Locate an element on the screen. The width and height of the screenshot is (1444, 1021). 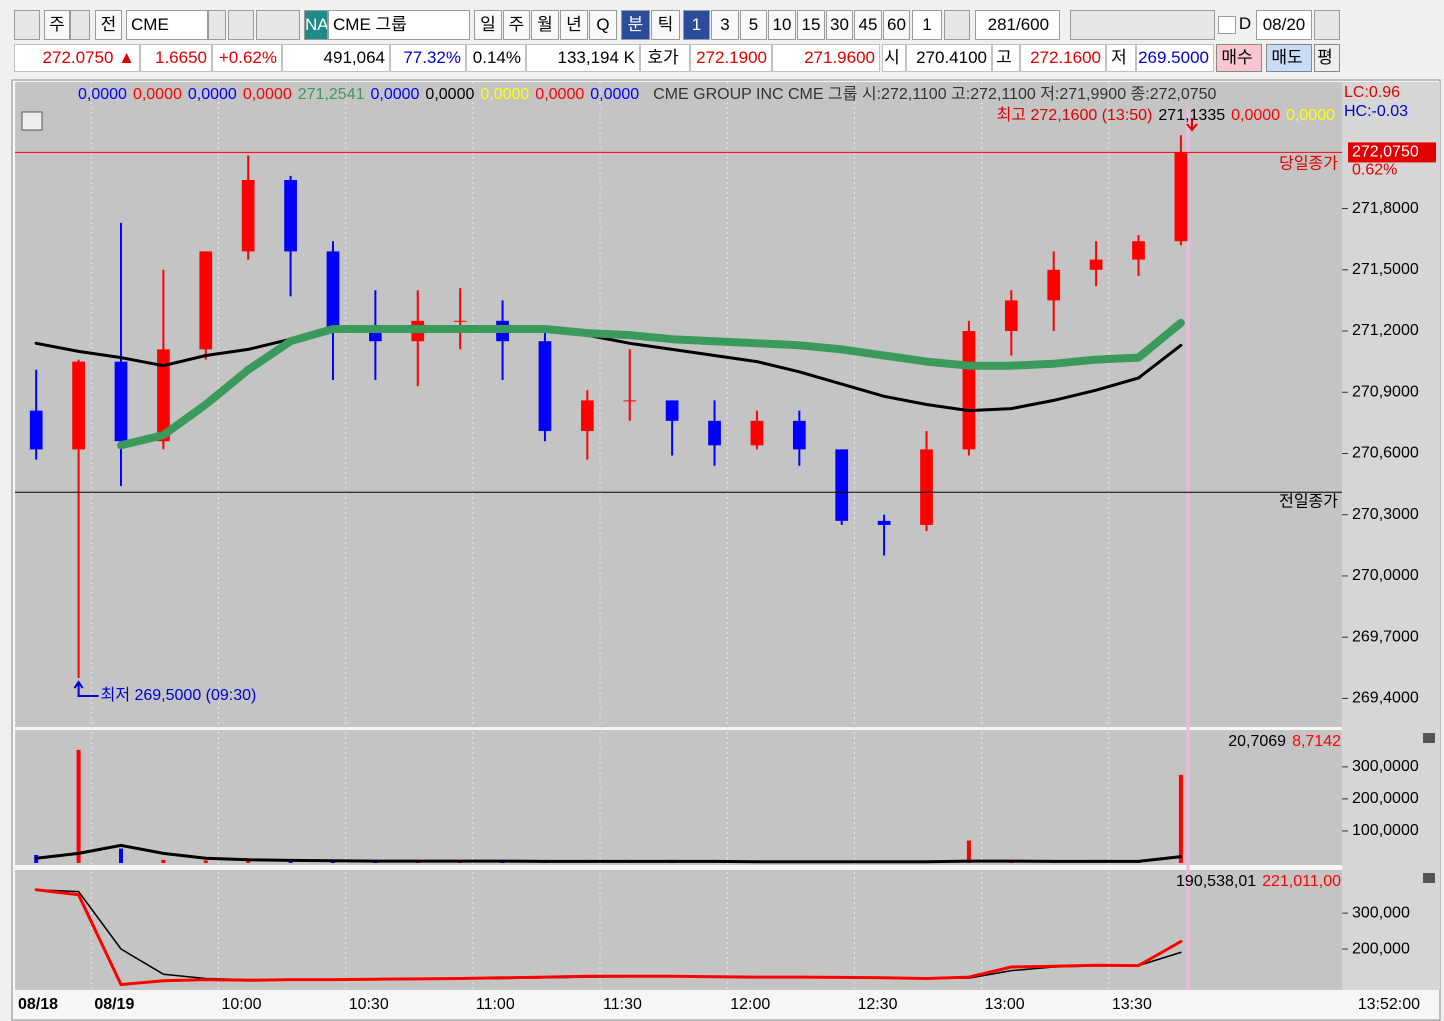
sound is located at coordinates (278, 25).